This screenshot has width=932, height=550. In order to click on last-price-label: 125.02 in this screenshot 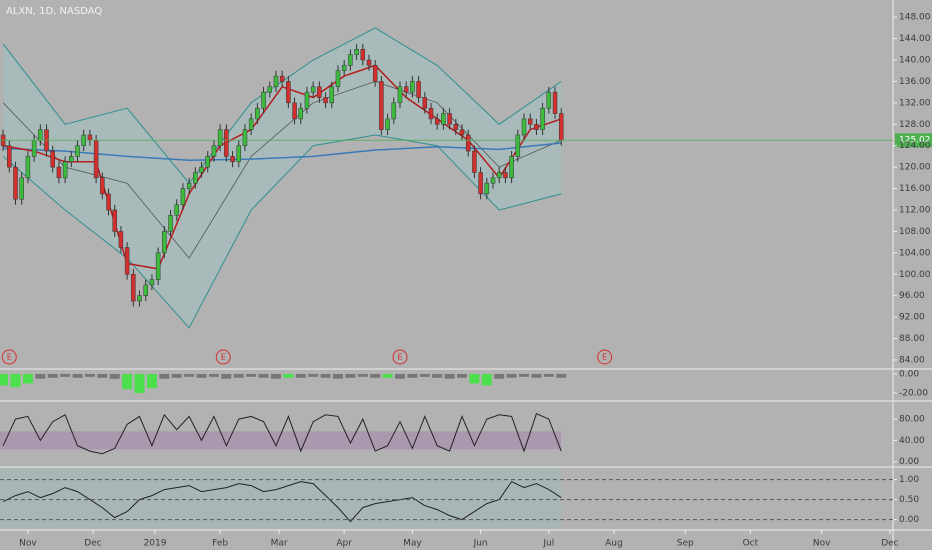, I will do `click(915, 141)`.